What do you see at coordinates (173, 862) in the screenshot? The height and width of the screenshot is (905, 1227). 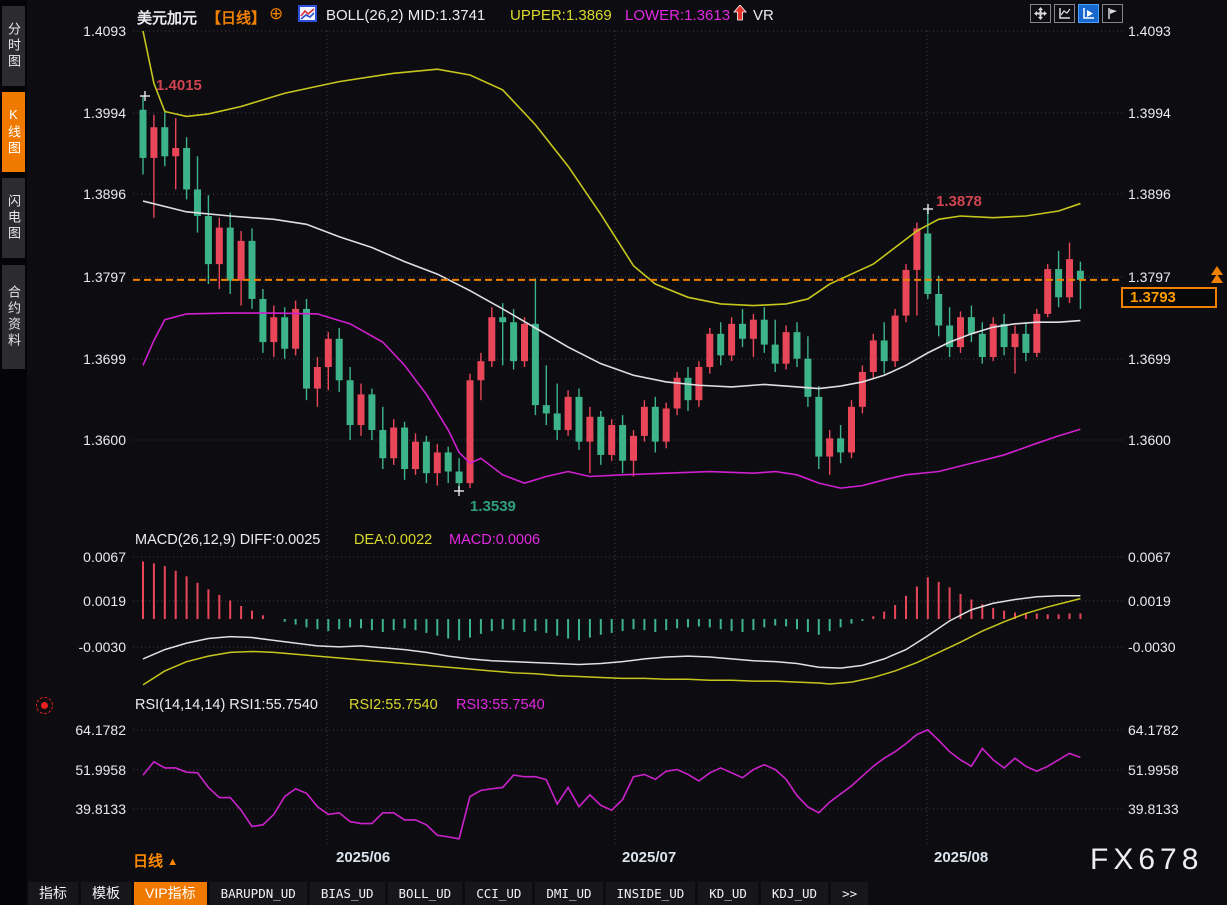 I see `triangle-up-icon: ▲` at bounding box center [173, 862].